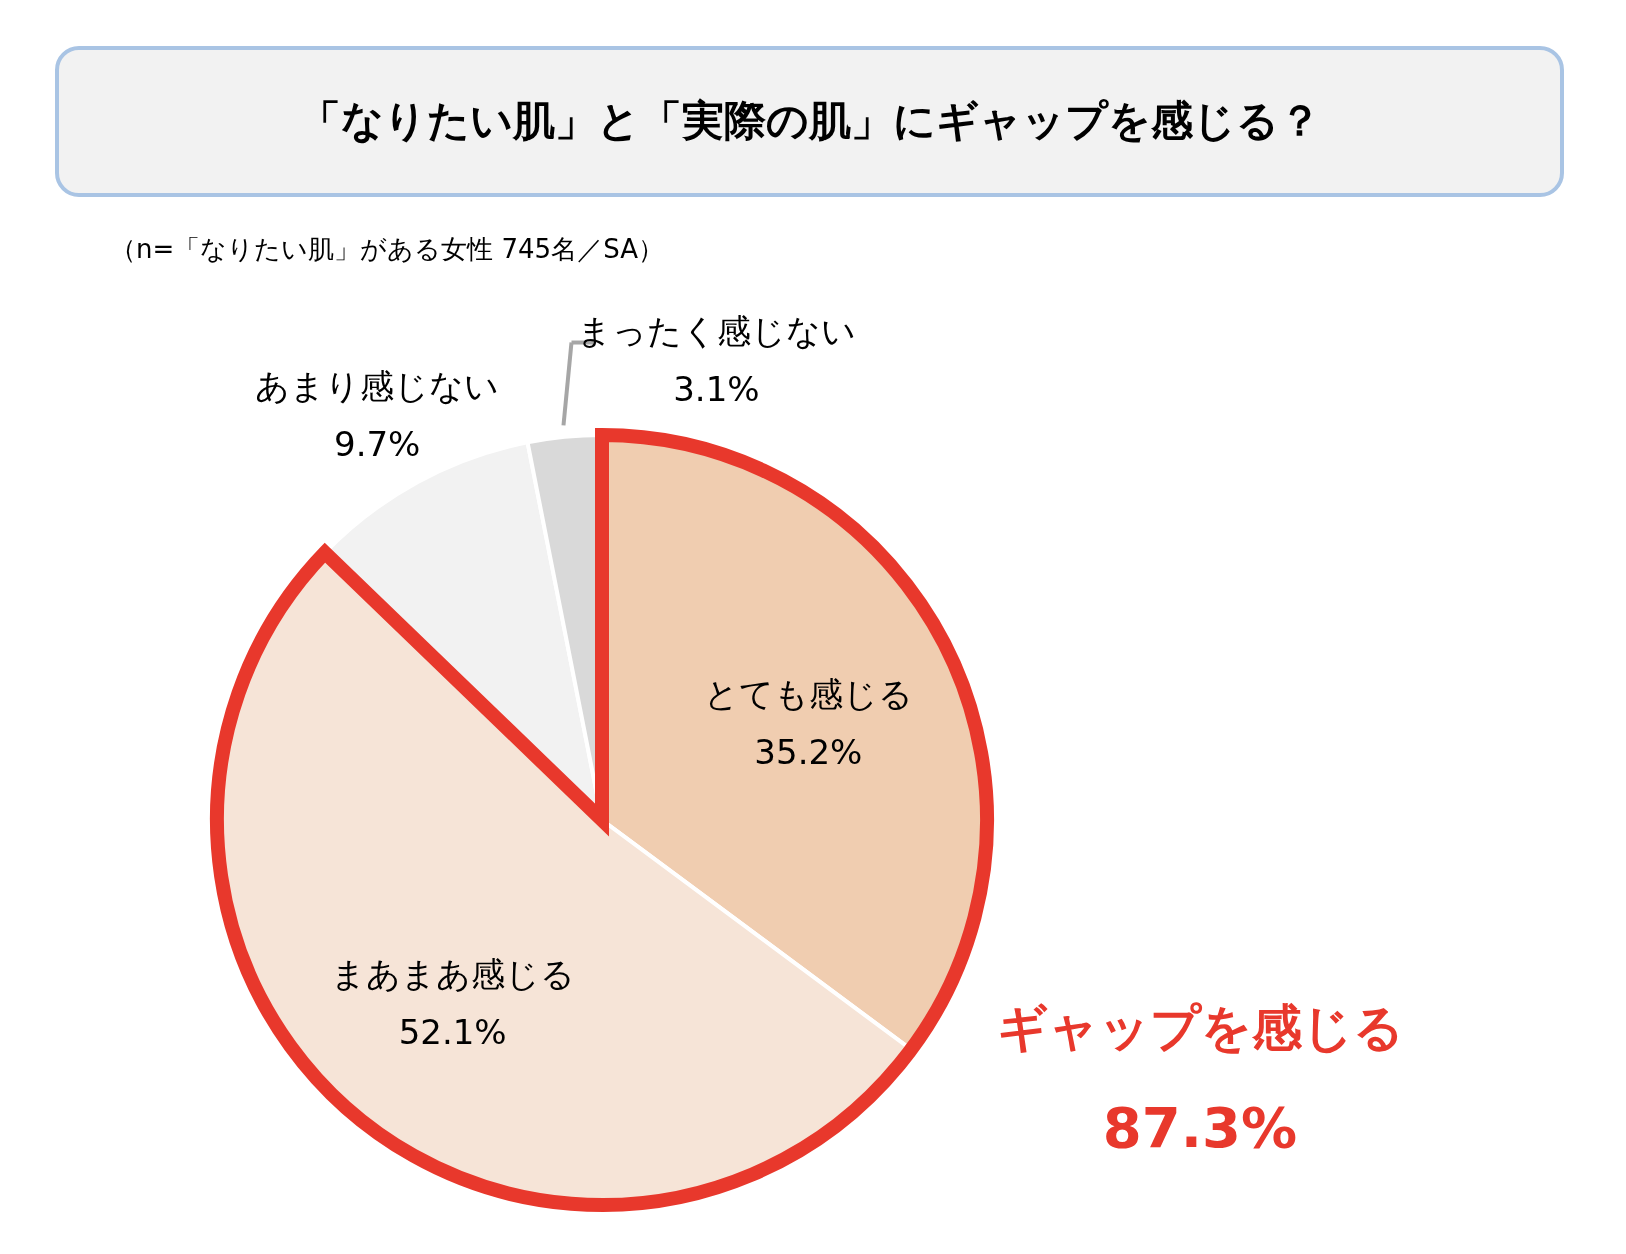 Image resolution: width=1626 pixels, height=1254 pixels. I want to click on slice-label: とても感じる, so click(808, 694).